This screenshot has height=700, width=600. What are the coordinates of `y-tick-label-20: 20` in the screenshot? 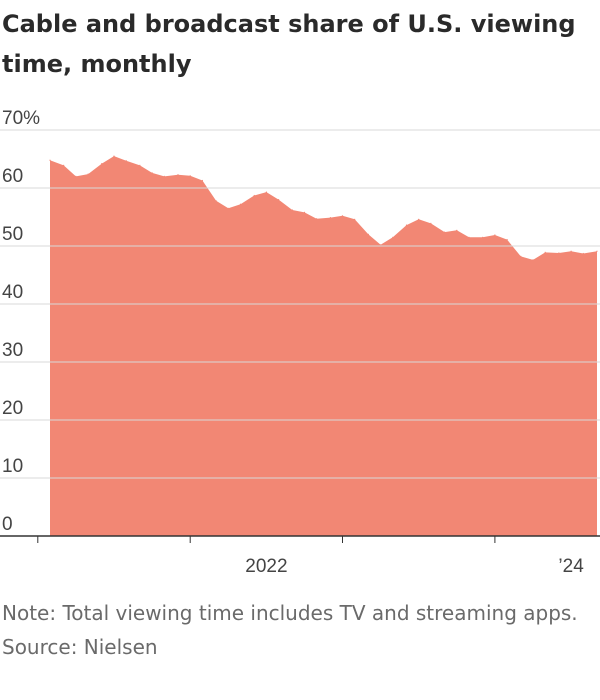 It's located at (12, 408).